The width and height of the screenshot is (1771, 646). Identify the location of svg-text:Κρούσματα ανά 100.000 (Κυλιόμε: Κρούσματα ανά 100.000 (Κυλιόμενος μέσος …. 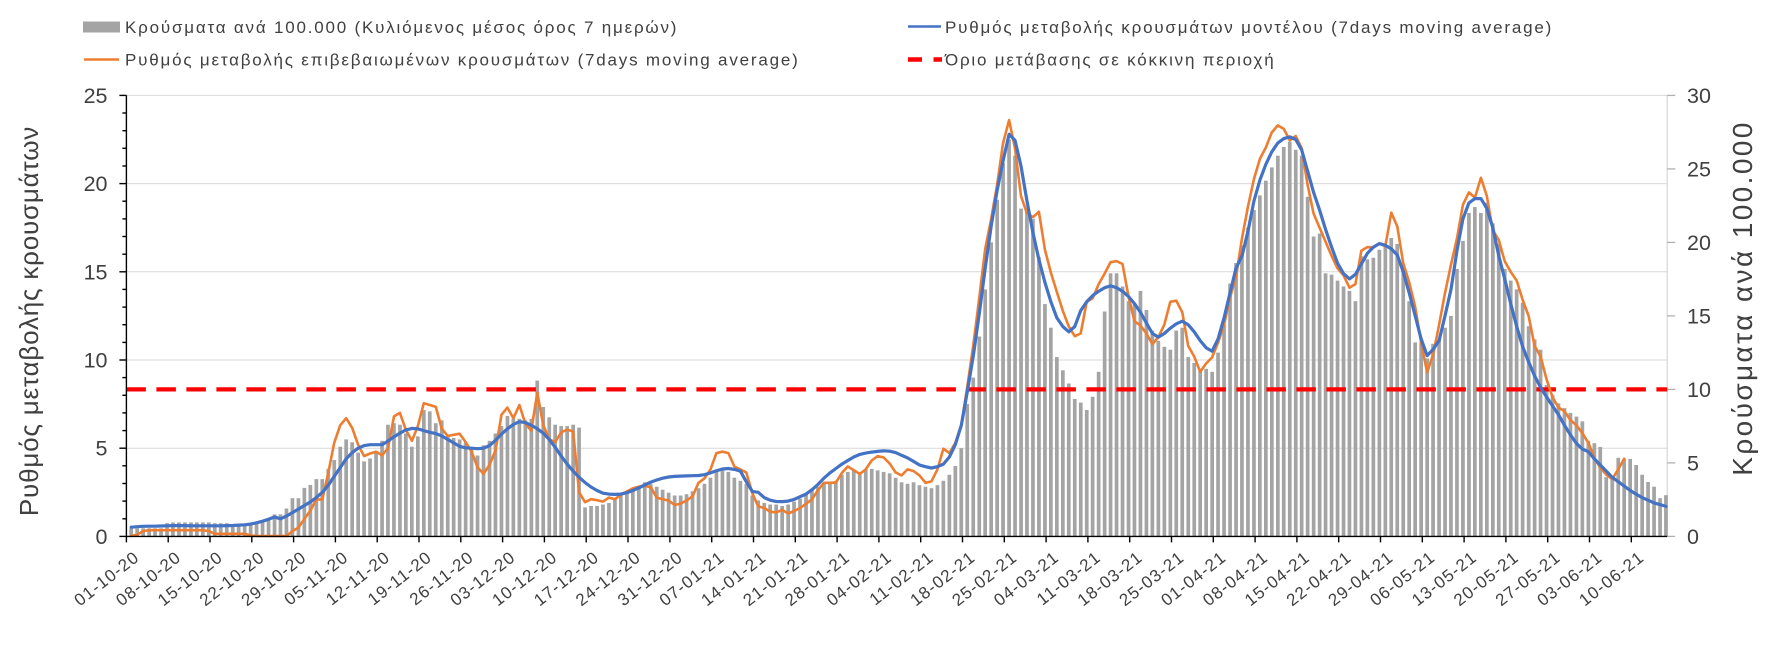
(401, 27).